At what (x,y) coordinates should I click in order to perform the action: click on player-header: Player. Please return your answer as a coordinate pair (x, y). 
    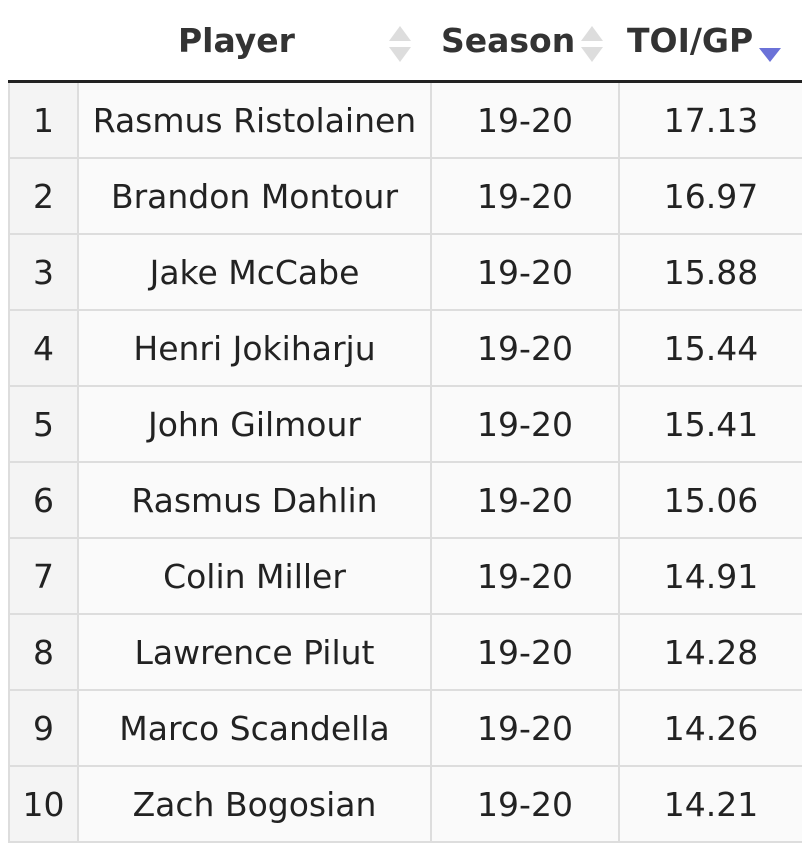
    Looking at the image, I should click on (254, 41).